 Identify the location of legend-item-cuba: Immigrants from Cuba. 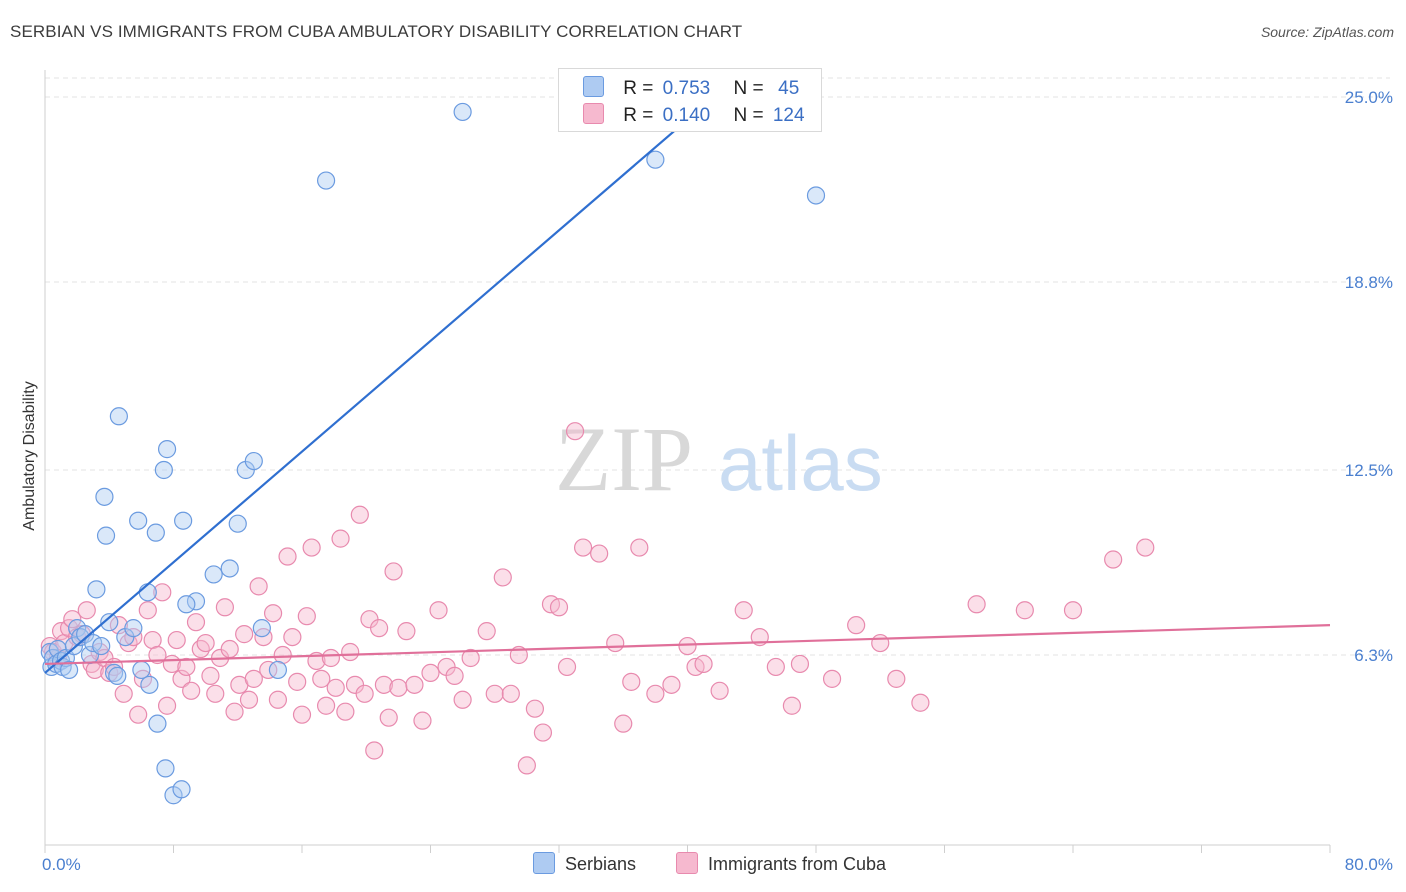
(781, 863).